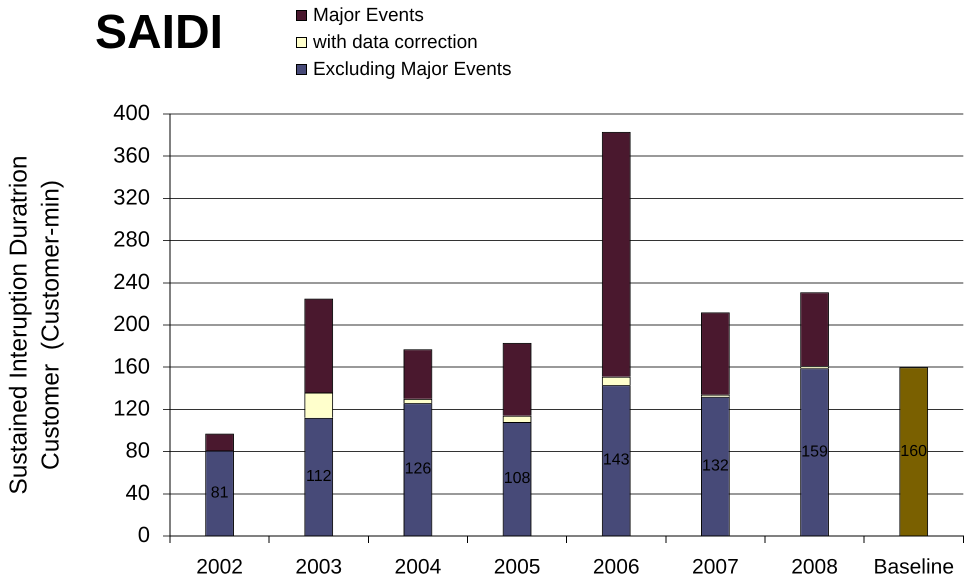 Image resolution: width=966 pixels, height=582 pixels. Describe the element at coordinates (517, 479) in the screenshot. I see `data-label: 108` at that location.